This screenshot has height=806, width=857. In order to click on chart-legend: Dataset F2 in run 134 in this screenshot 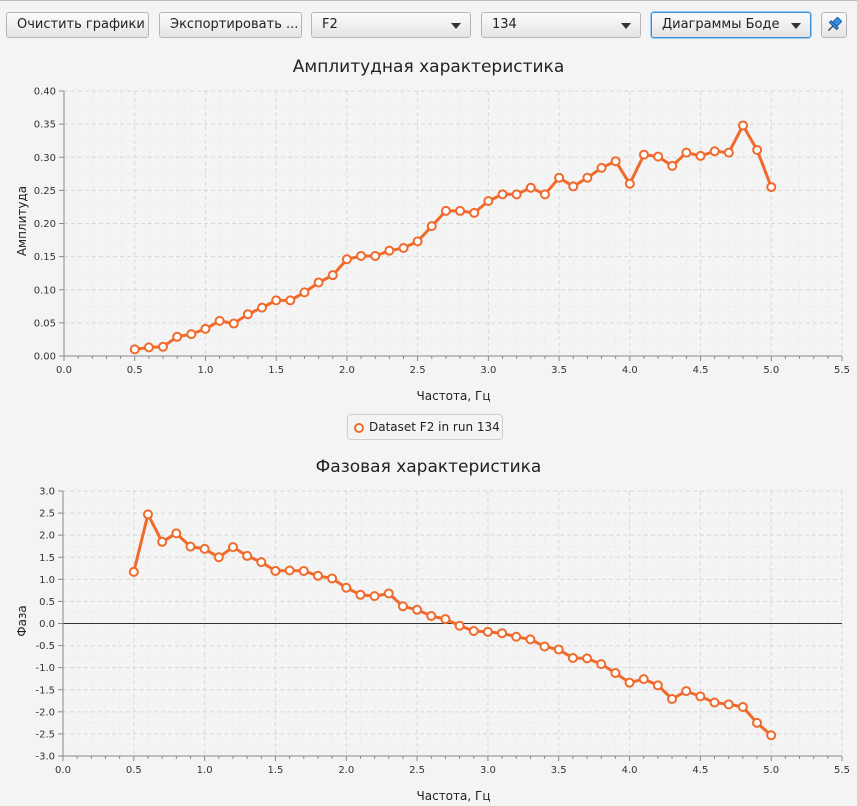, I will do `click(425, 427)`.